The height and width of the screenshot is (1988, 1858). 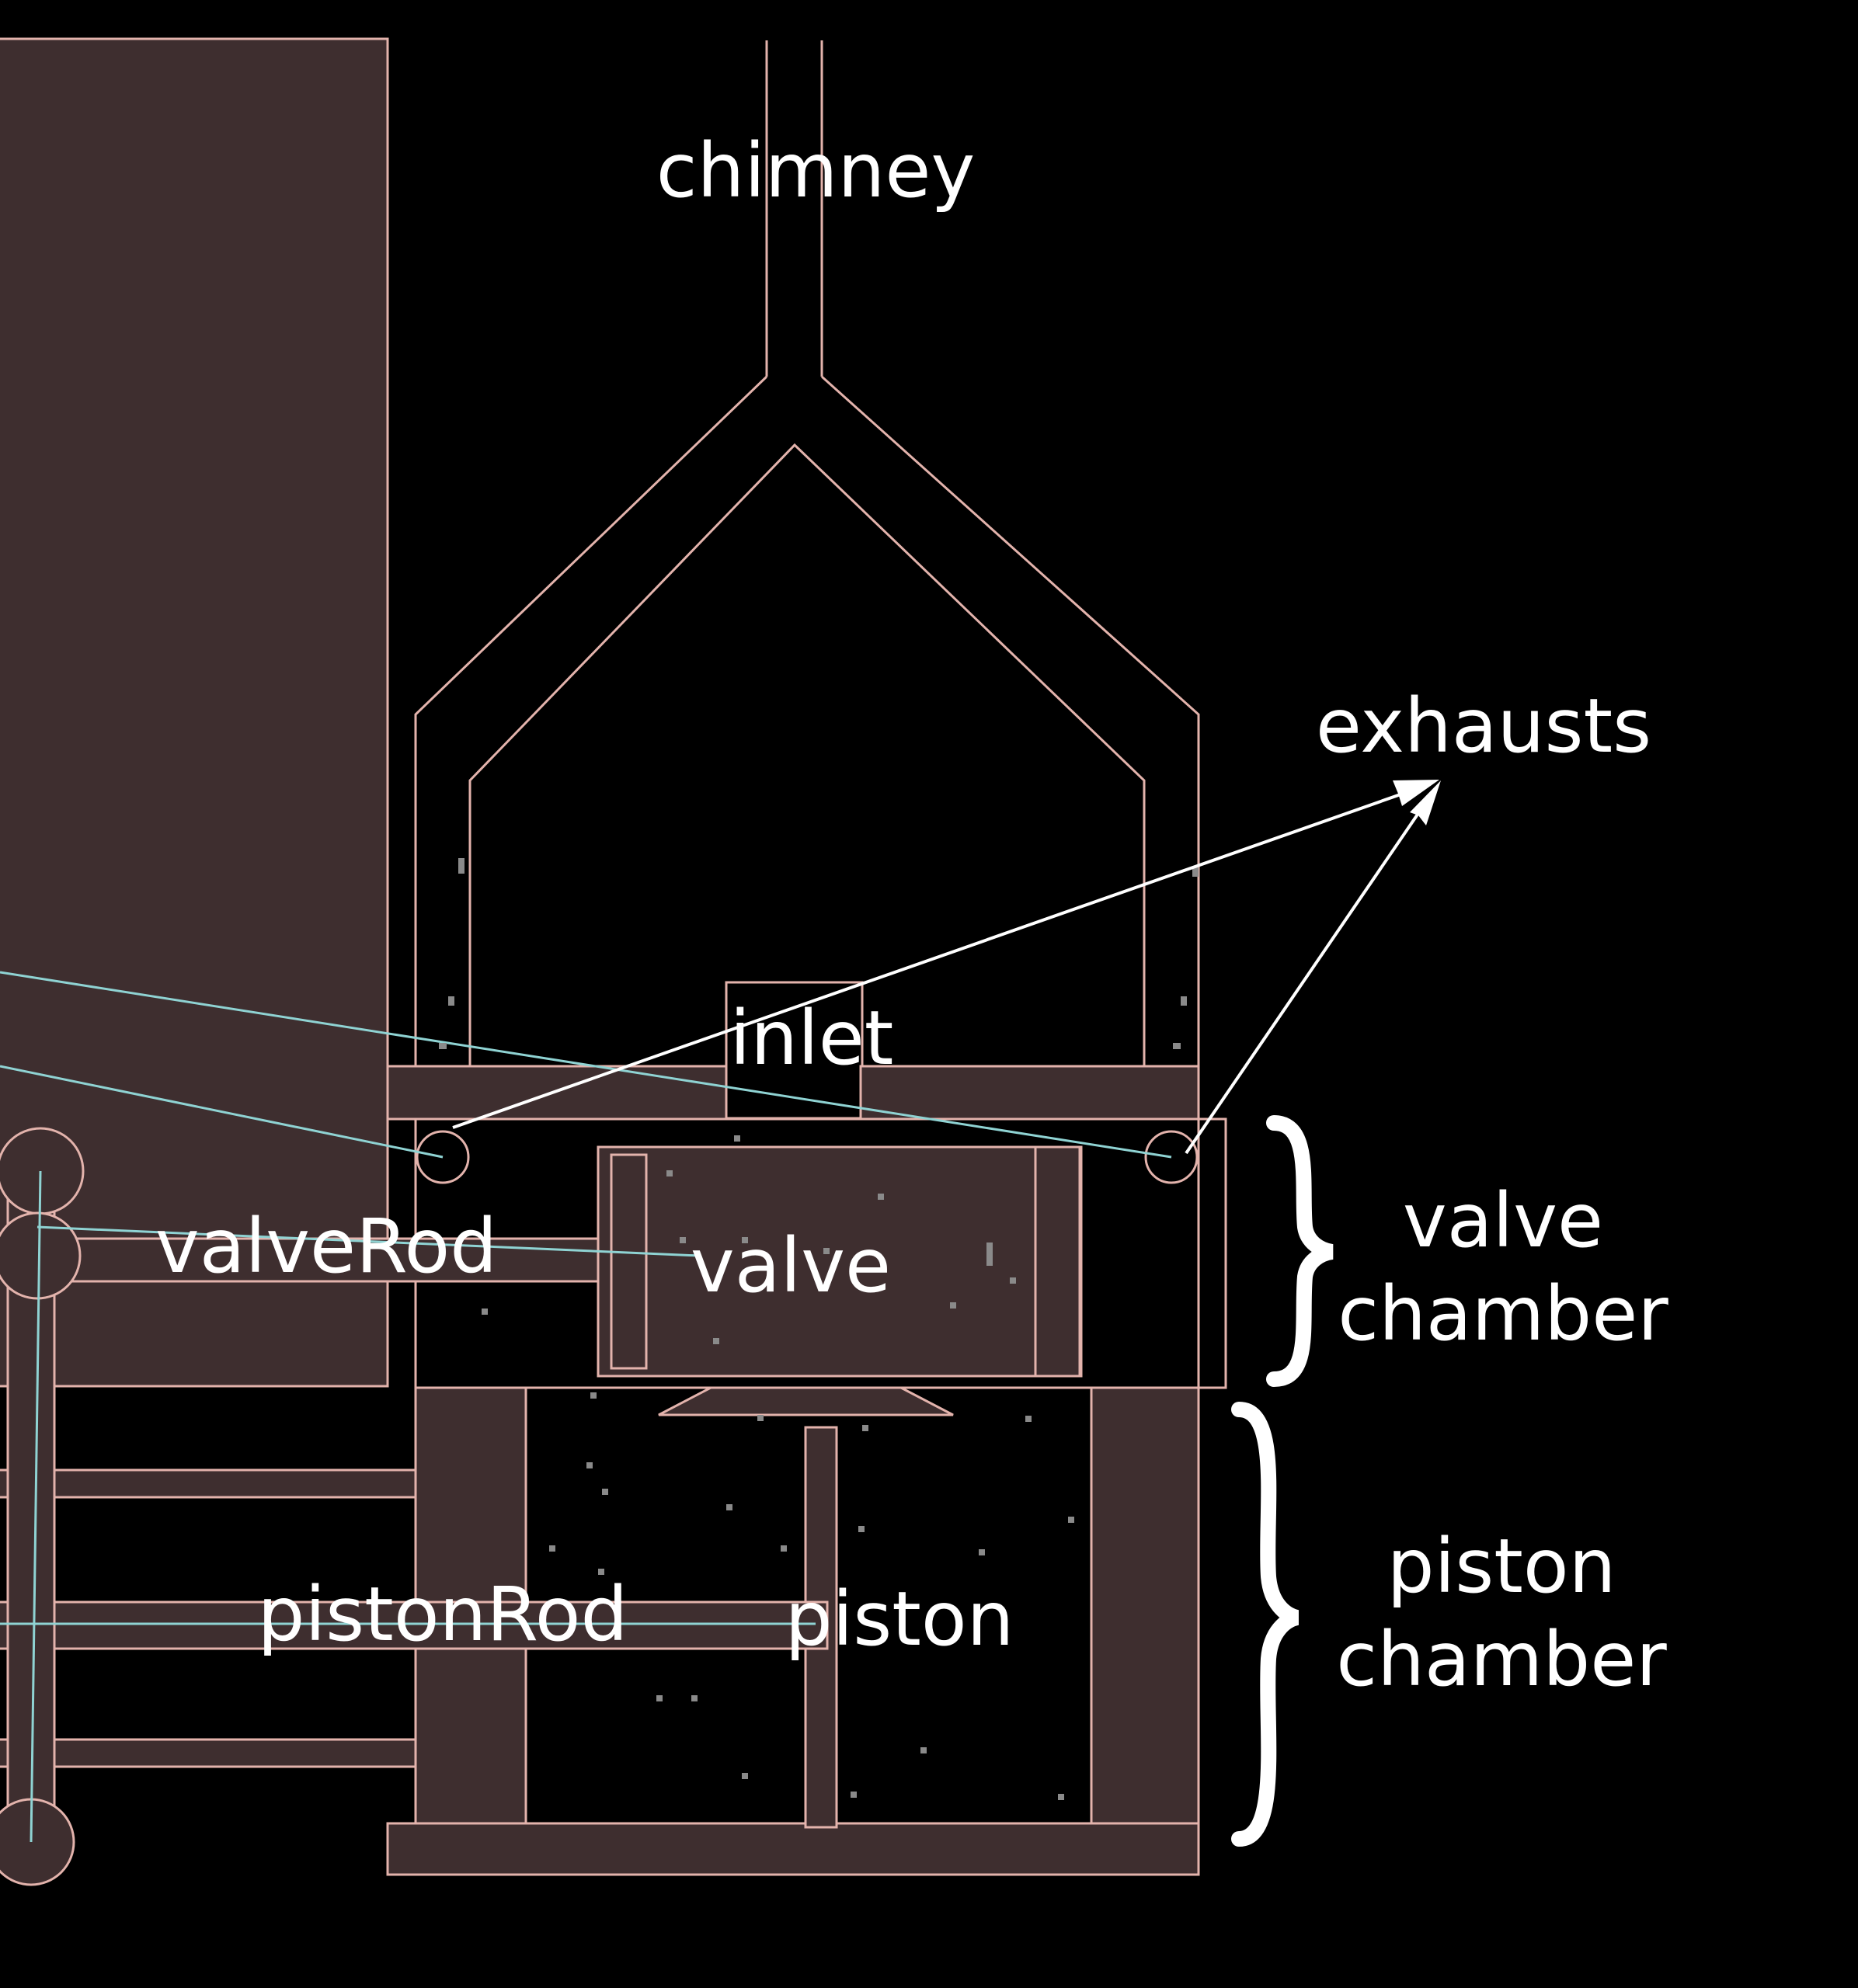 I want to click on exhaust-duct-inner-wall, so click(x=807, y=780).